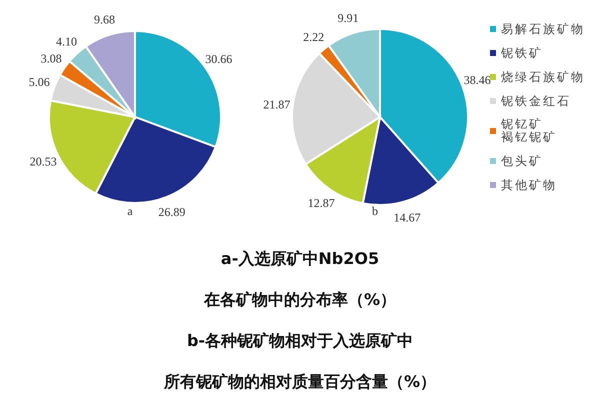 The width and height of the screenshot is (600, 400). I want to click on data-label: 9.68, so click(104, 19).